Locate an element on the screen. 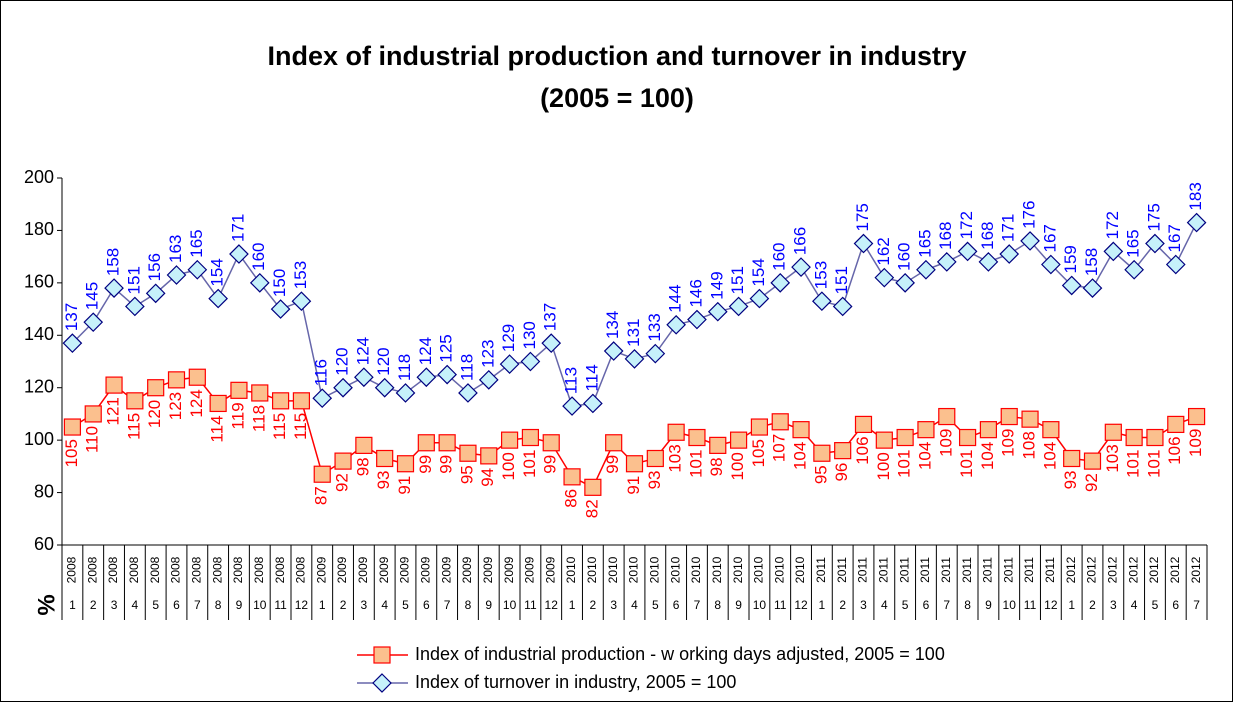  data-label: 108 is located at coordinates (1029, 445).